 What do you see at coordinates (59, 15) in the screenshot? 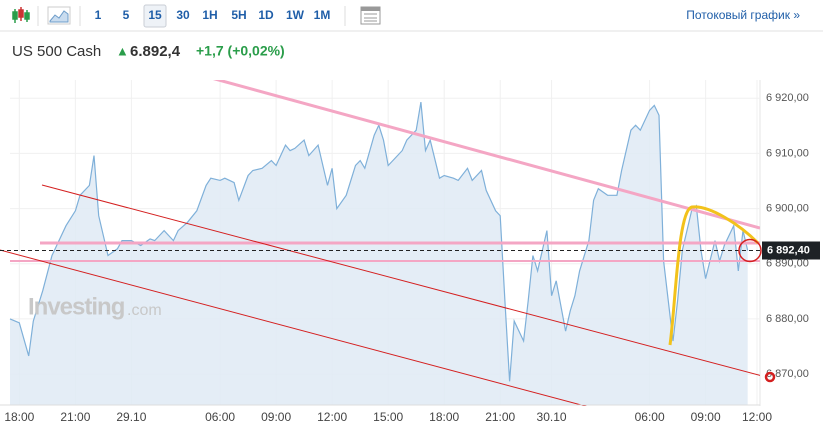
I see `area-icon` at bounding box center [59, 15].